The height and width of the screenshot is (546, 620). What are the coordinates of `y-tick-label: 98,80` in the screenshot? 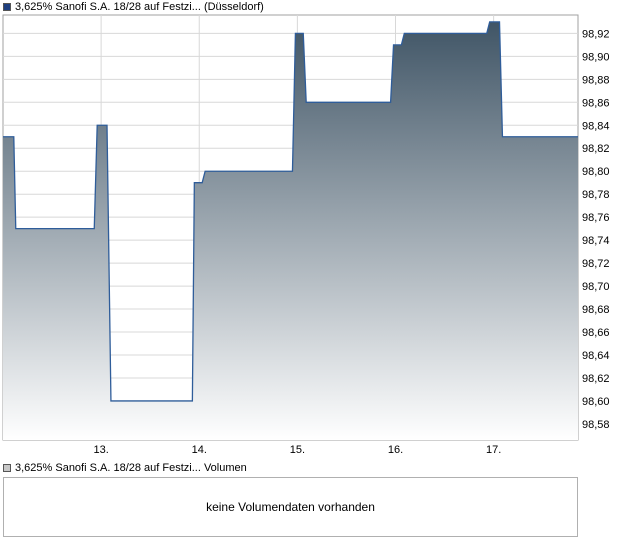 It's located at (596, 172).